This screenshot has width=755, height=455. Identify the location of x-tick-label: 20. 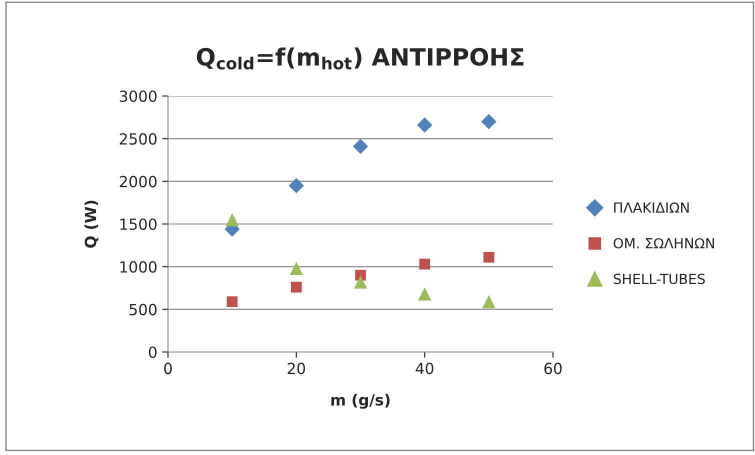
(297, 368).